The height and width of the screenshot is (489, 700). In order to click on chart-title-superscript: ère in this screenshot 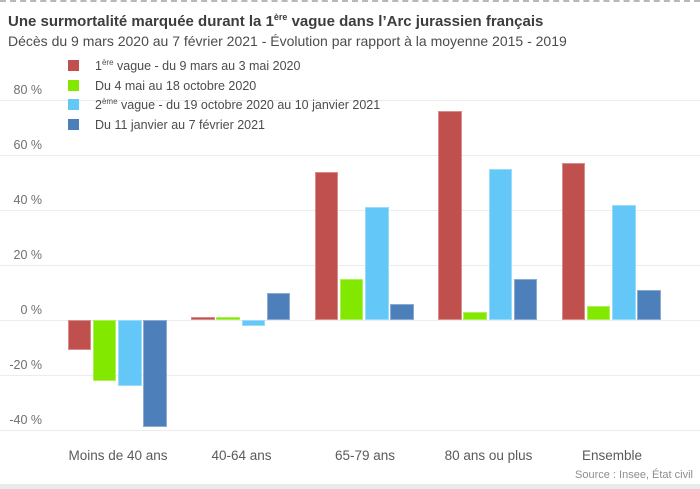, I will do `click(280, 17)`.